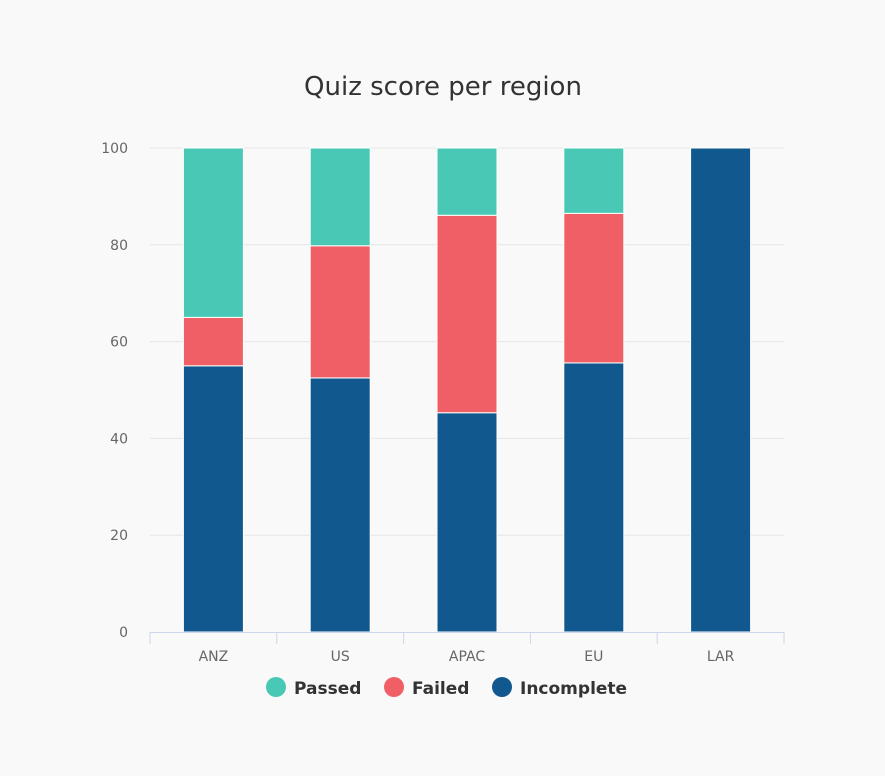 The width and height of the screenshot is (885, 776). I want to click on bar-segment-failed-apac, so click(467, 314).